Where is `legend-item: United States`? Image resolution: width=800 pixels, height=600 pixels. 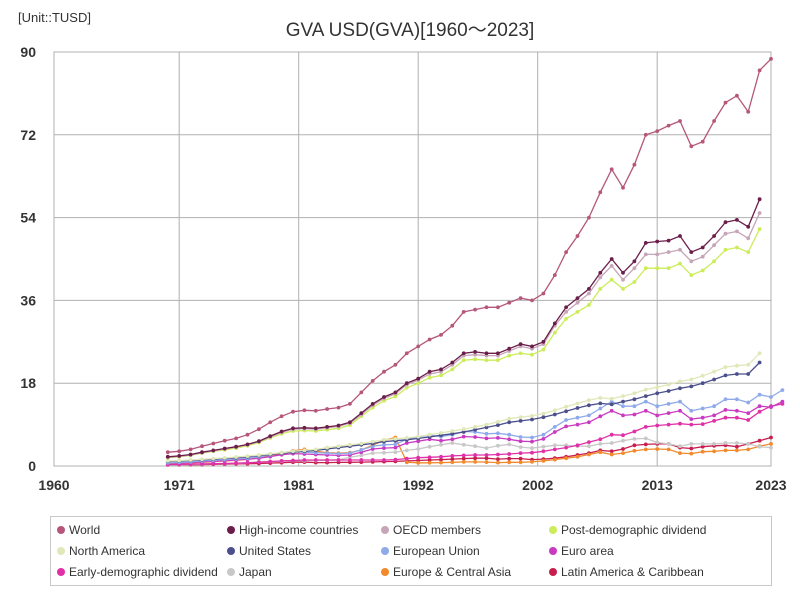 legend-item: United States is located at coordinates (269, 551).